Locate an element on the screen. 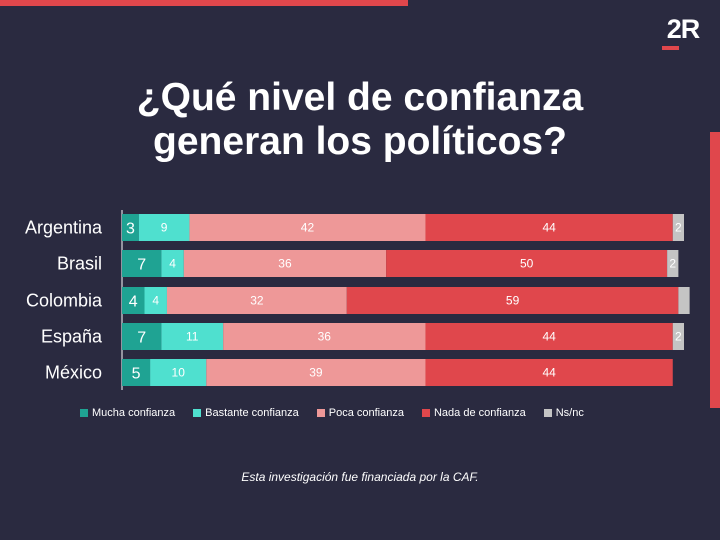 The image size is (720, 540). legend-label: Ns/nc is located at coordinates (569, 413).